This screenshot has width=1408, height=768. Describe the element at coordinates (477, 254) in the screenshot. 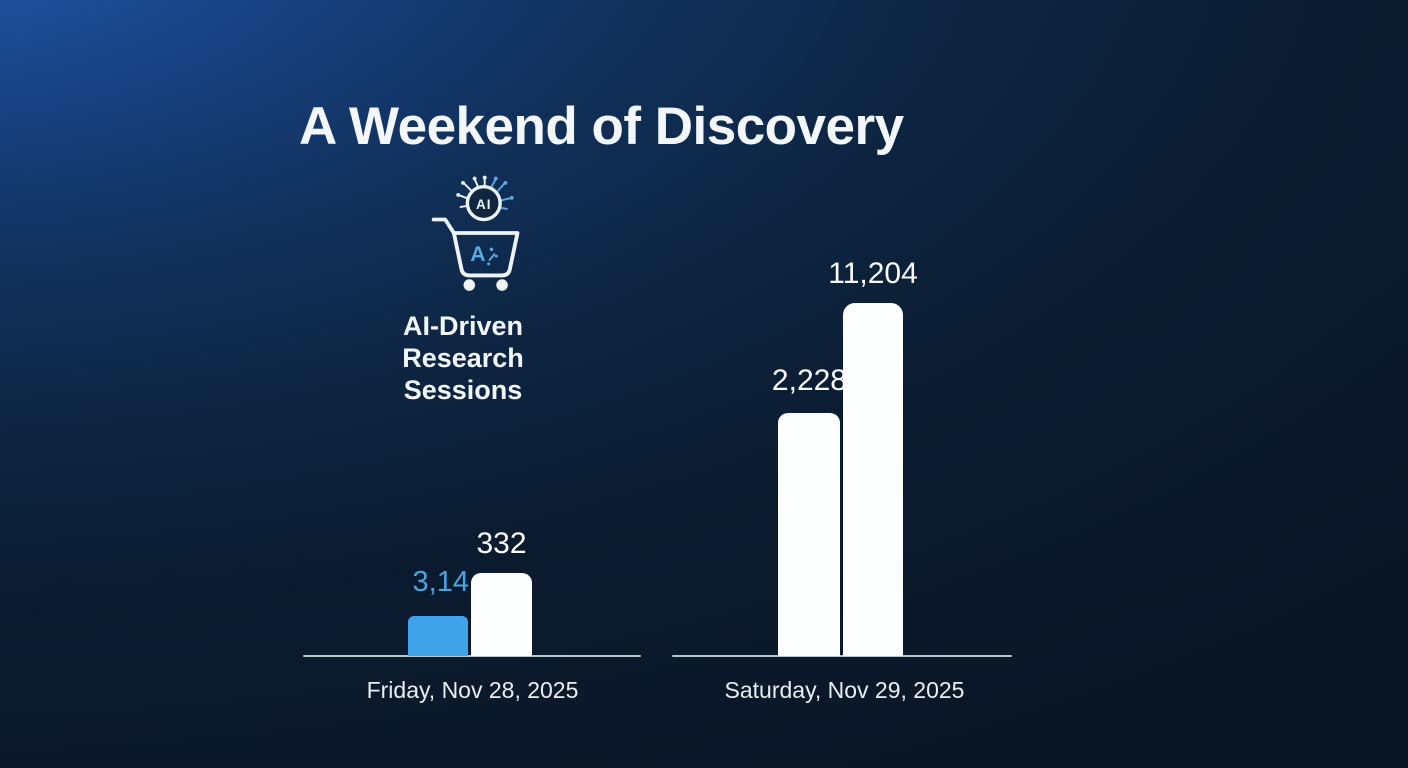

I see `basket-letter: A` at that location.